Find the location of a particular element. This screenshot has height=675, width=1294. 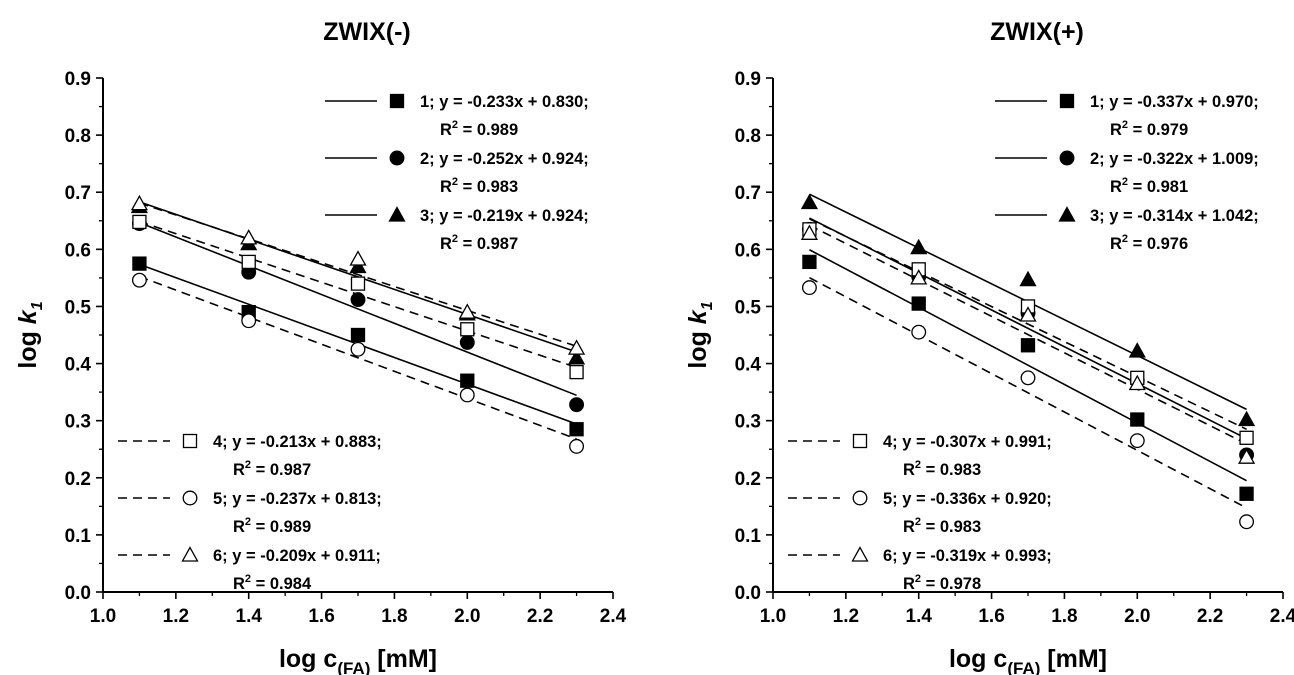

y-tick-label: 0.1 is located at coordinates (78, 536).